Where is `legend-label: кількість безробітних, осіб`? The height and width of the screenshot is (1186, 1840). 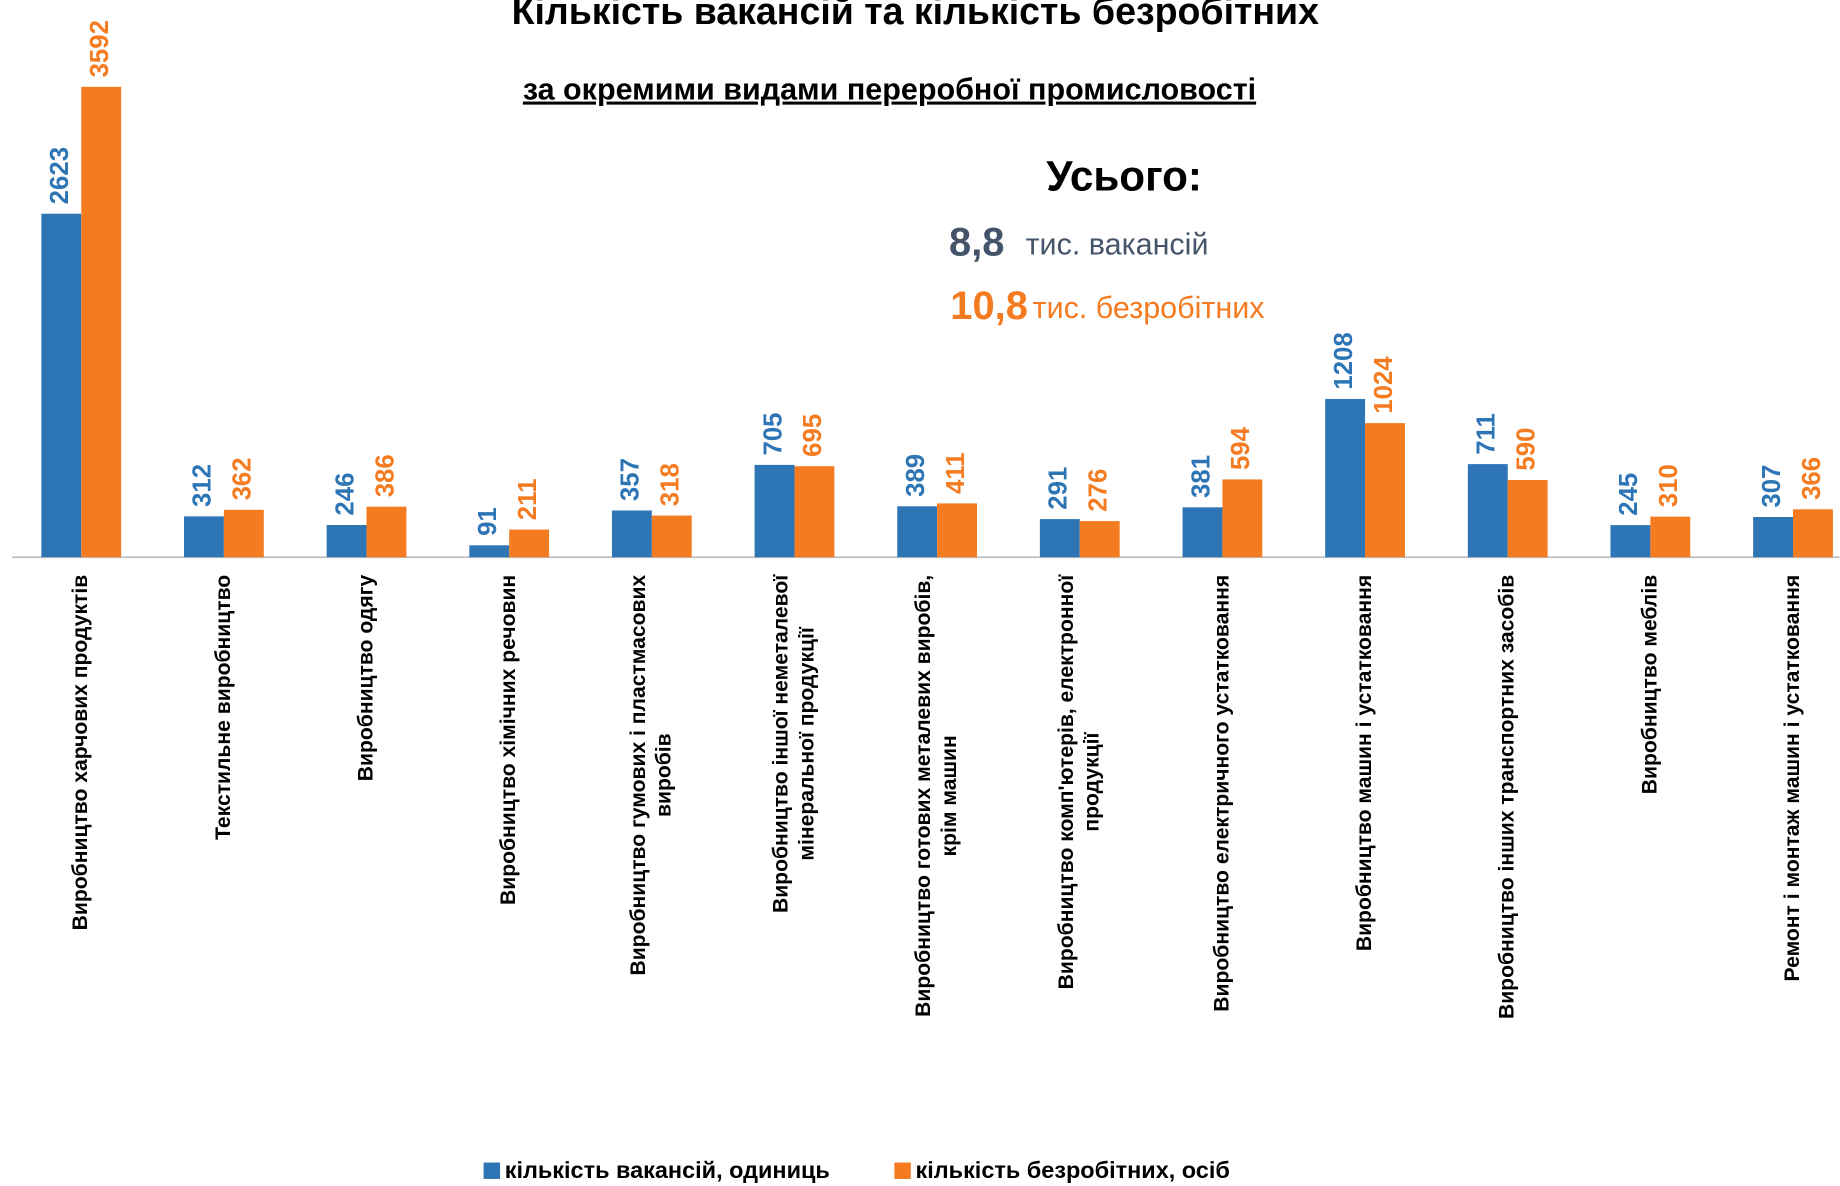 legend-label: кількість безробітних, осіб is located at coordinates (1073, 1170).